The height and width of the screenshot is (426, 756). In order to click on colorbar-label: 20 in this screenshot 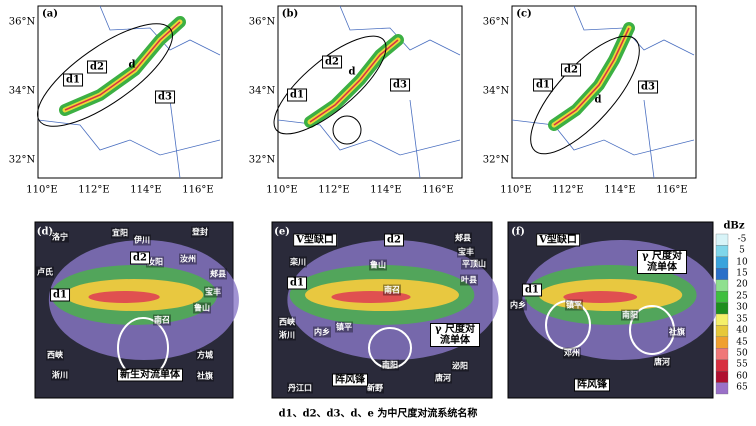, I will do `click(742, 284)`.